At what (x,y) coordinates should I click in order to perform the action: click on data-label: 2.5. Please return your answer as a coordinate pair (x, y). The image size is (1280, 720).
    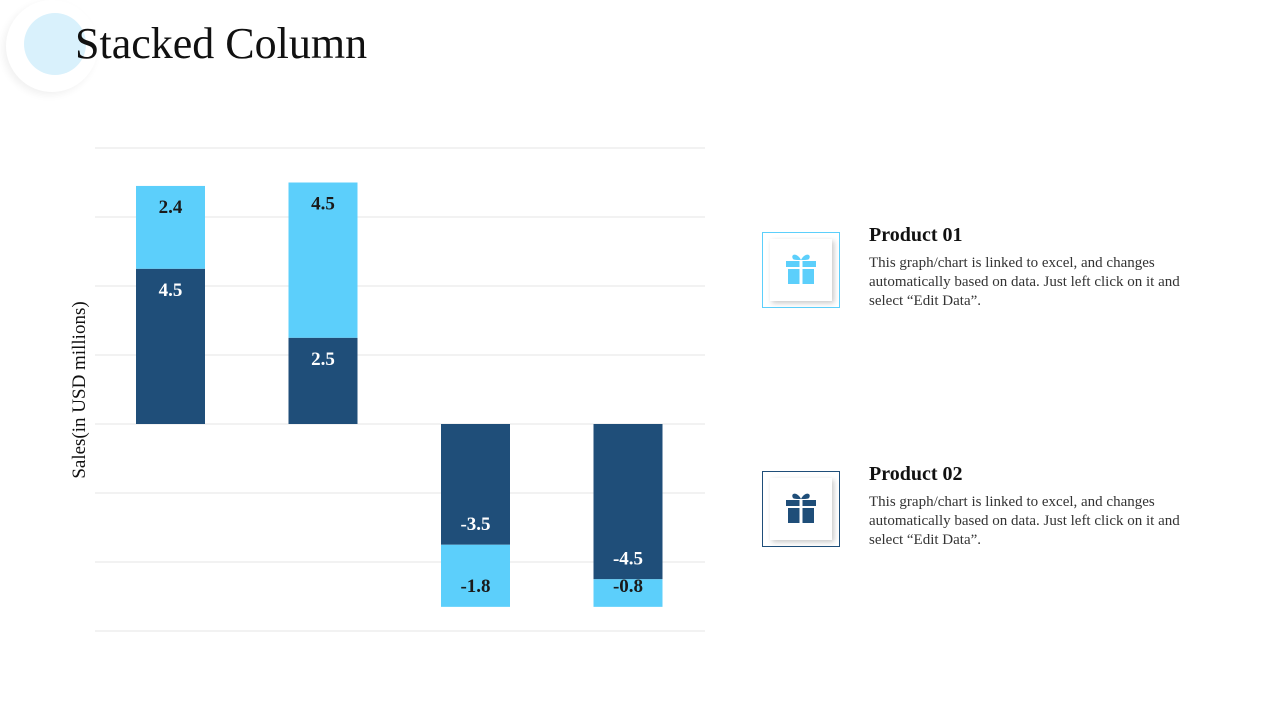
    Looking at the image, I should click on (323, 359).